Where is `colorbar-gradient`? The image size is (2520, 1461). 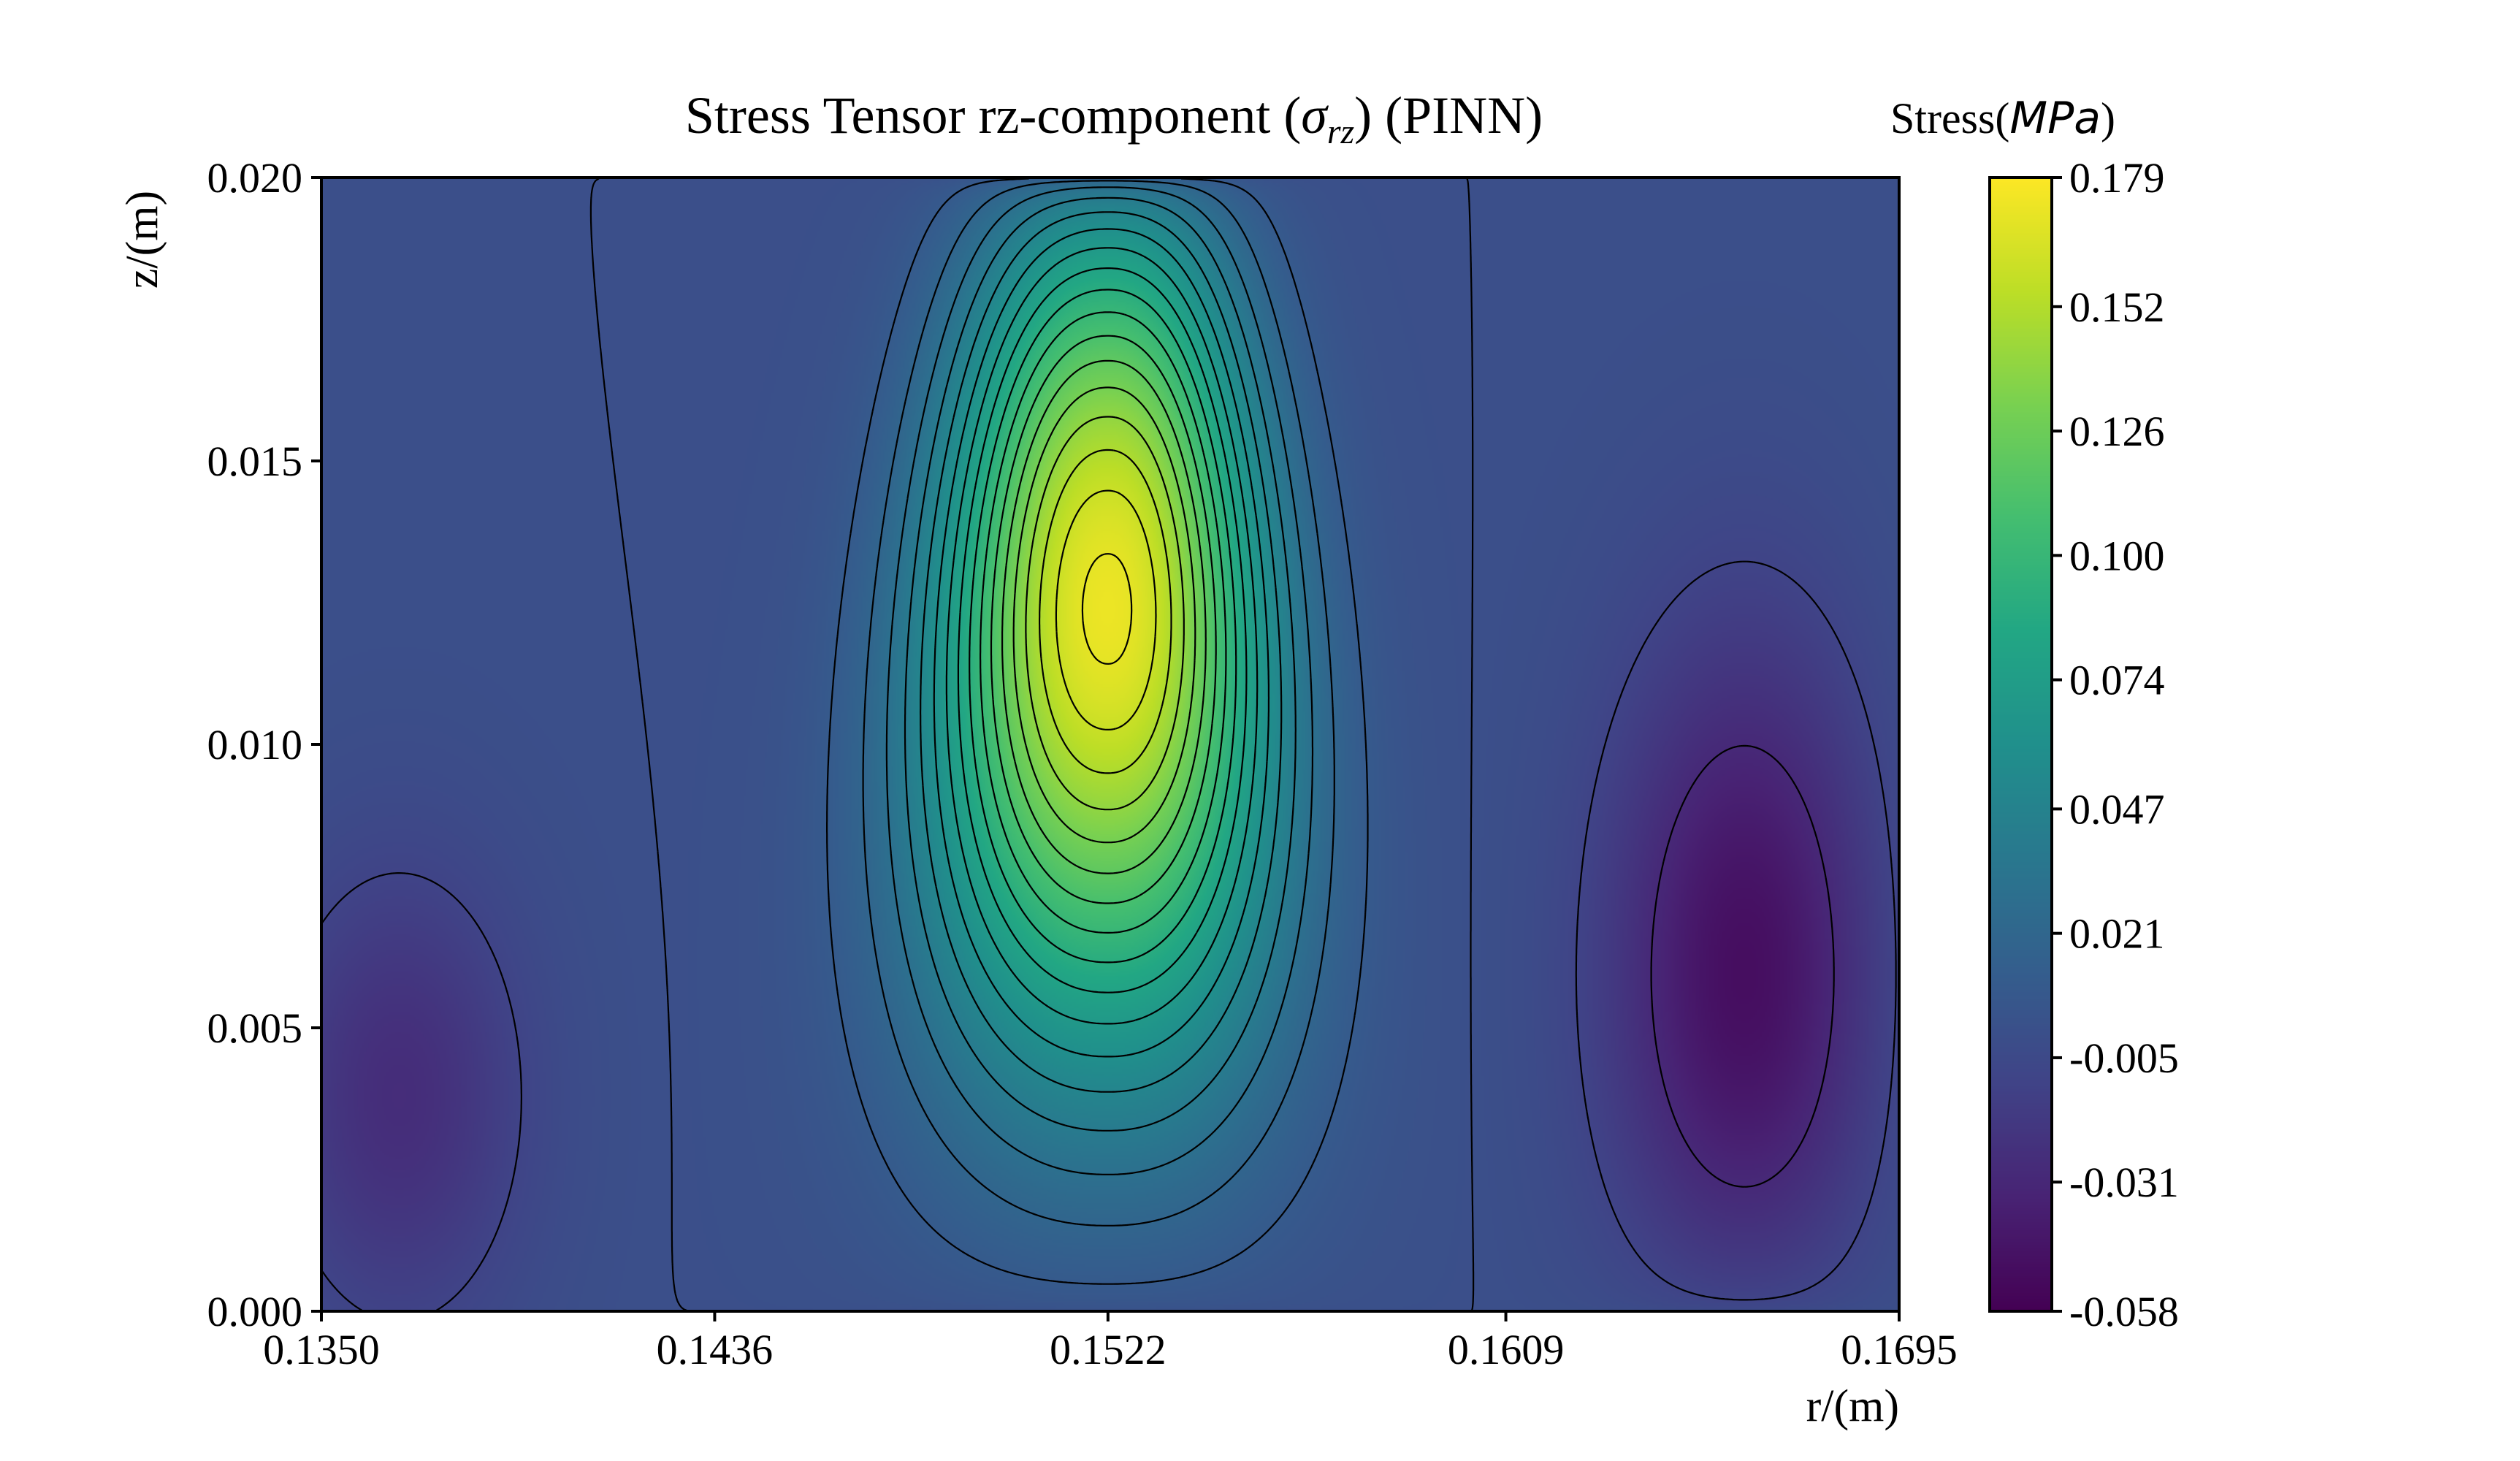 colorbar-gradient is located at coordinates (2021, 744).